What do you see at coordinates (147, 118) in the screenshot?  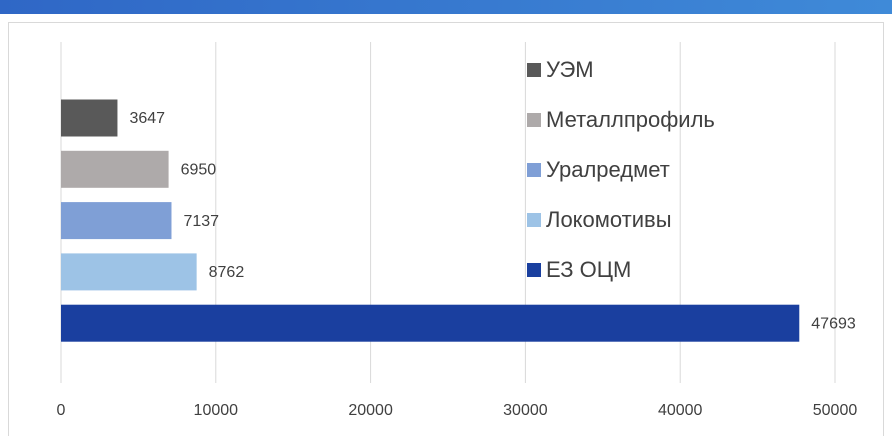 I see `data-label: 3647` at bounding box center [147, 118].